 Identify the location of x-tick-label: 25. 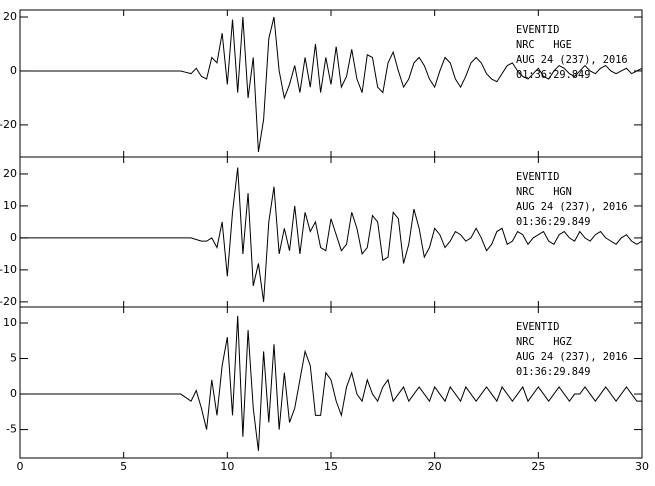
(538, 466).